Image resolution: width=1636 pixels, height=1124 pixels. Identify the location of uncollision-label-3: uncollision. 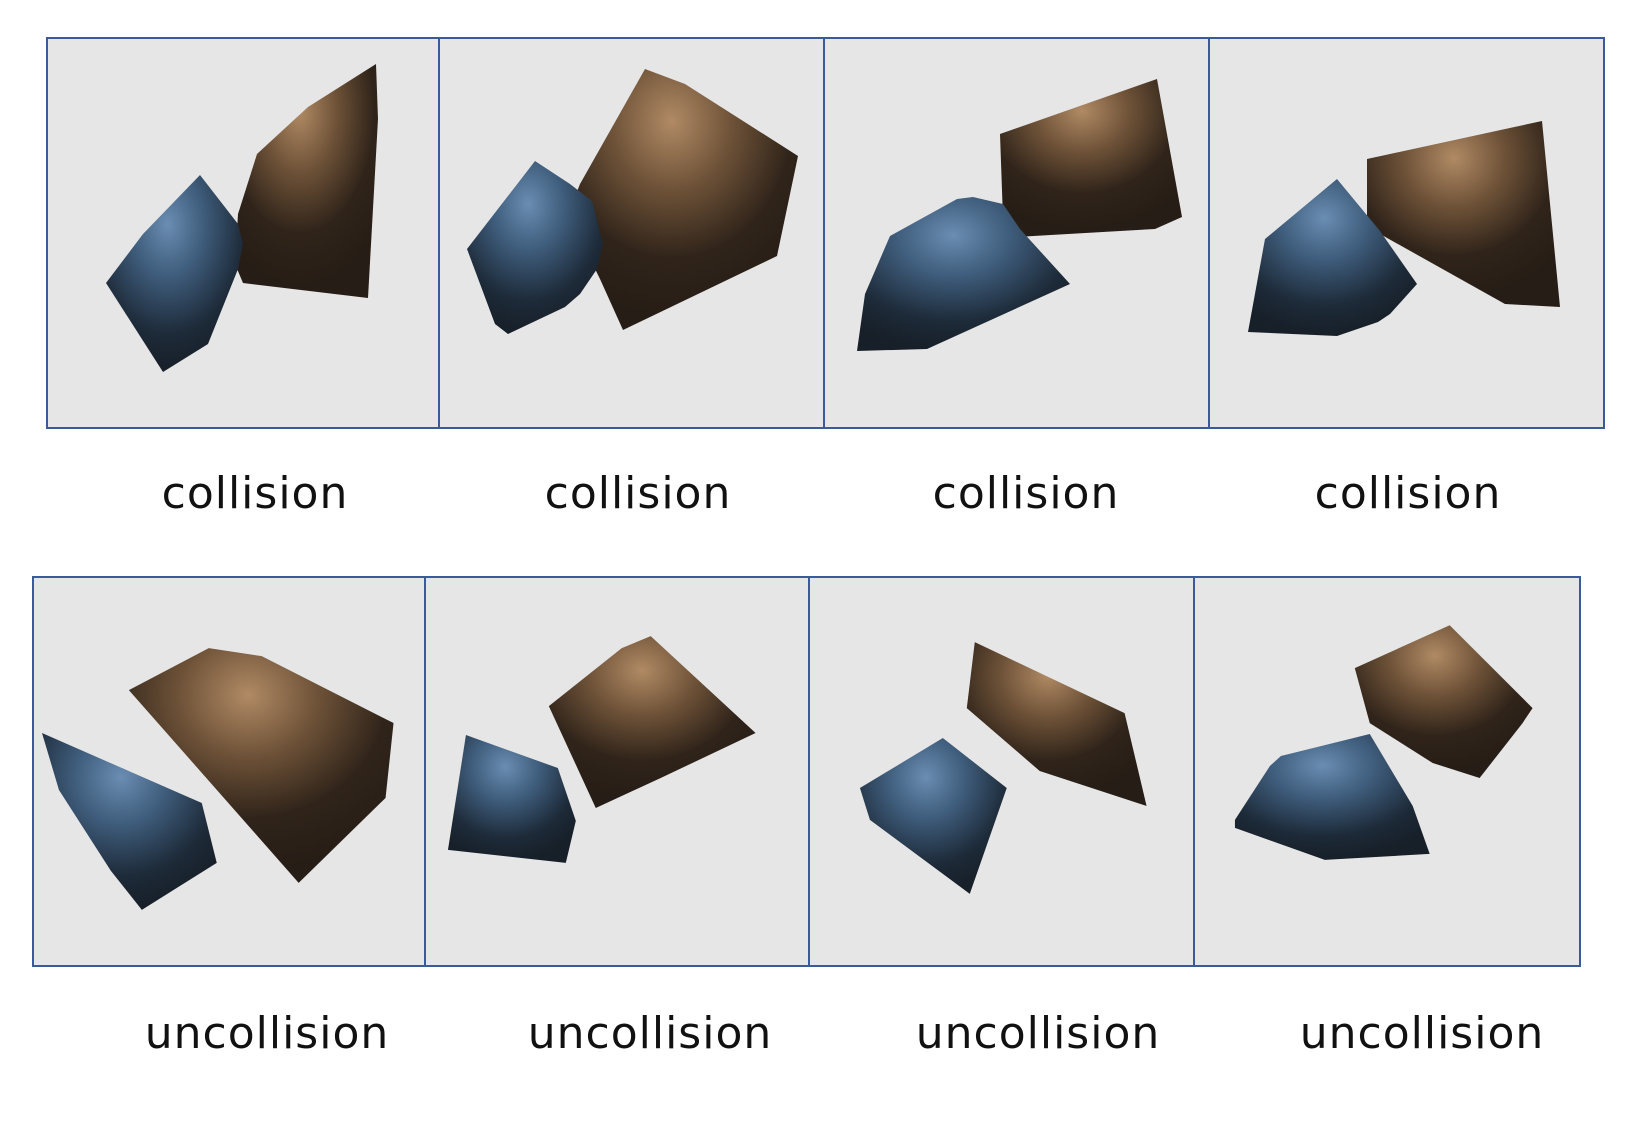
(1038, 1033).